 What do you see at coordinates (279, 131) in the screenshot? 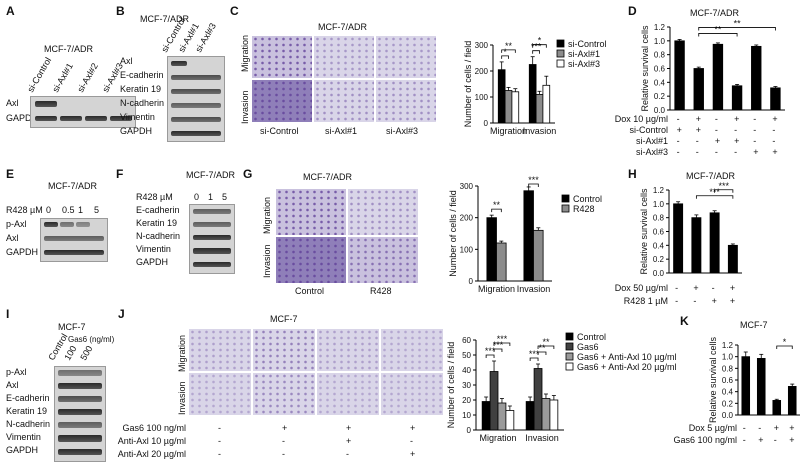
I see `panel-c-col-control: si-Control` at bounding box center [279, 131].